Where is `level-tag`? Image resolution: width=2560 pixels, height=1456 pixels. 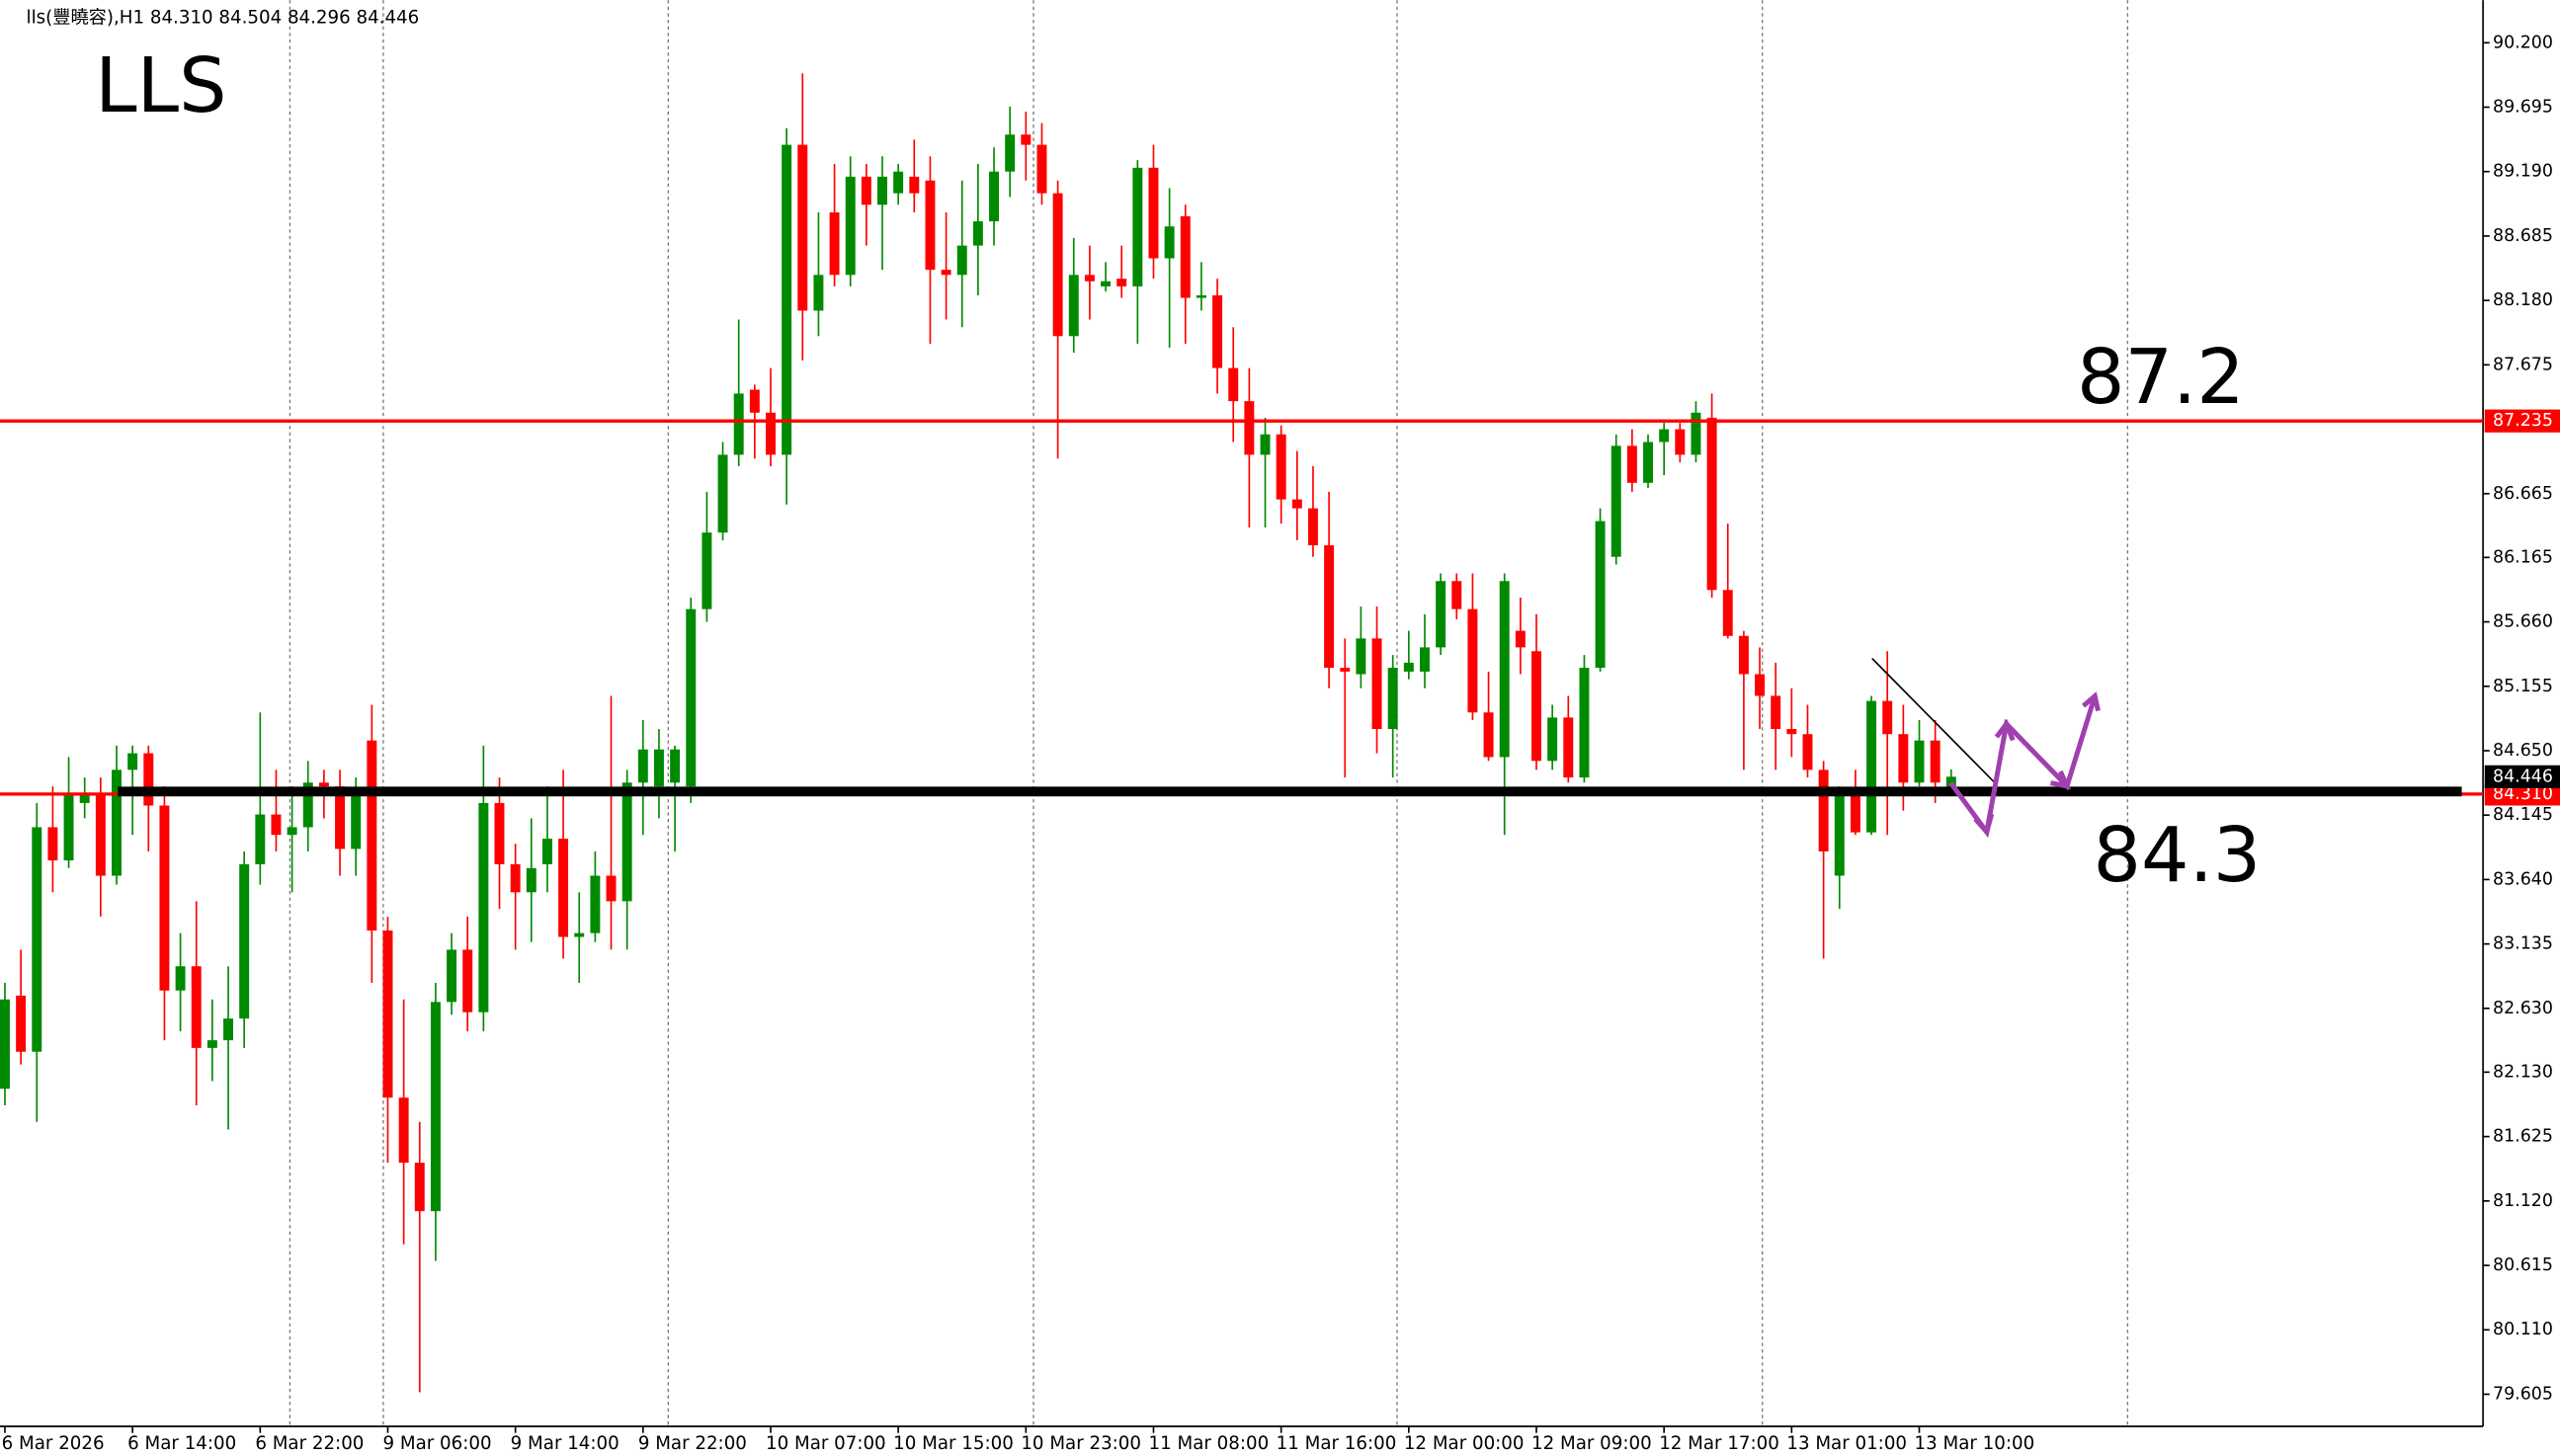
level-tag is located at coordinates (2522, 421).